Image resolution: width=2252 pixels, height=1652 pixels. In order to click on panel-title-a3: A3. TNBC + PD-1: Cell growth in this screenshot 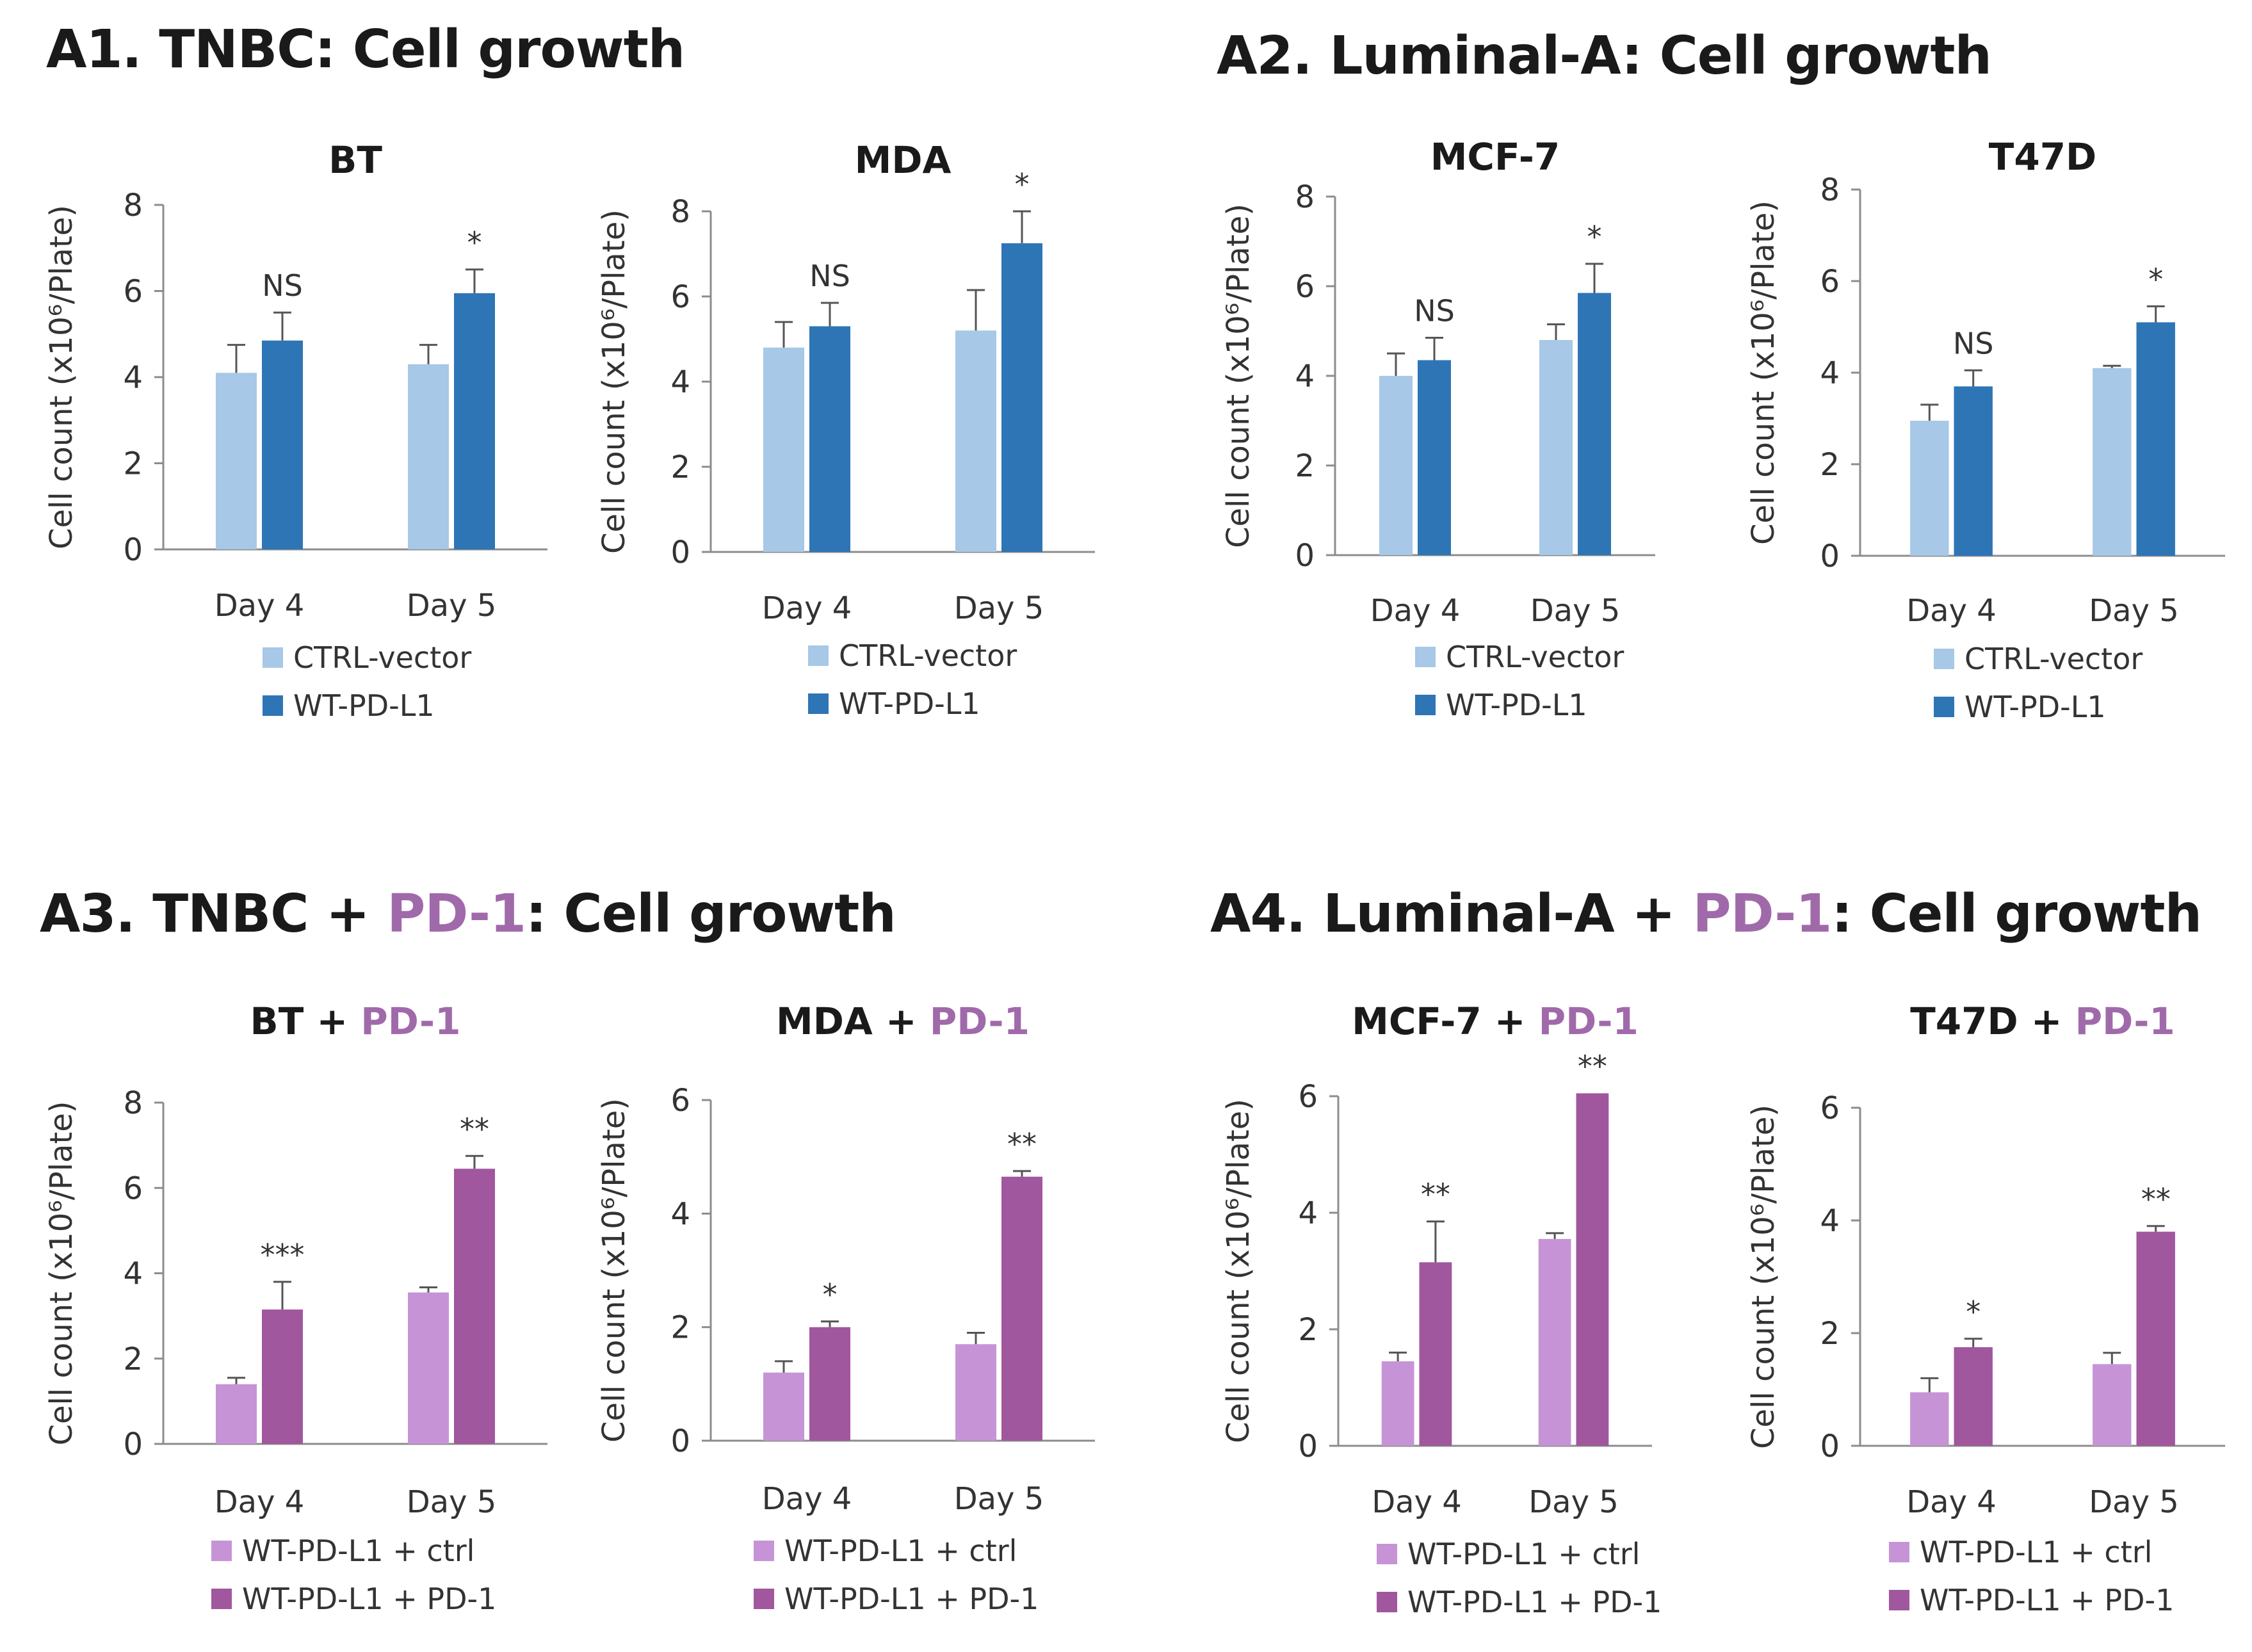, I will do `click(468, 914)`.